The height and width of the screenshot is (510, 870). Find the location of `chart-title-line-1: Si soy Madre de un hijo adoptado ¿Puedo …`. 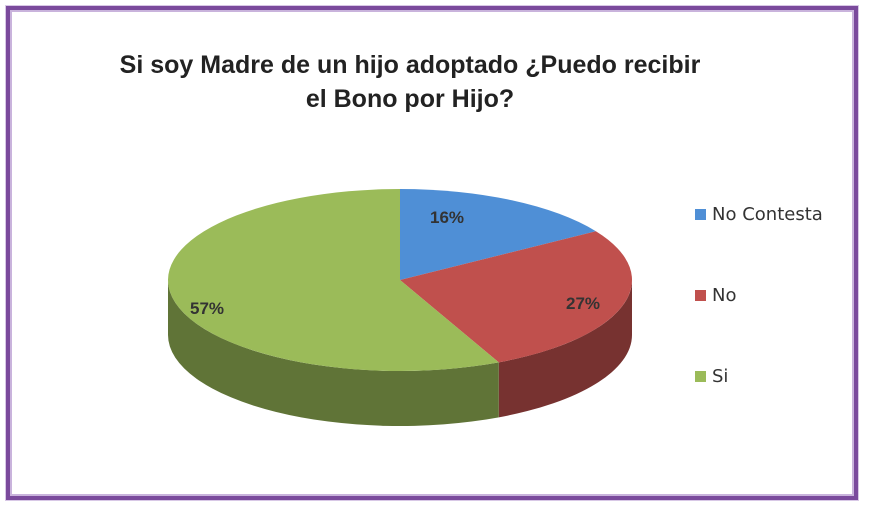

chart-title-line-1: Si soy Madre de un hijo adoptado ¿Puedo … is located at coordinates (410, 65).